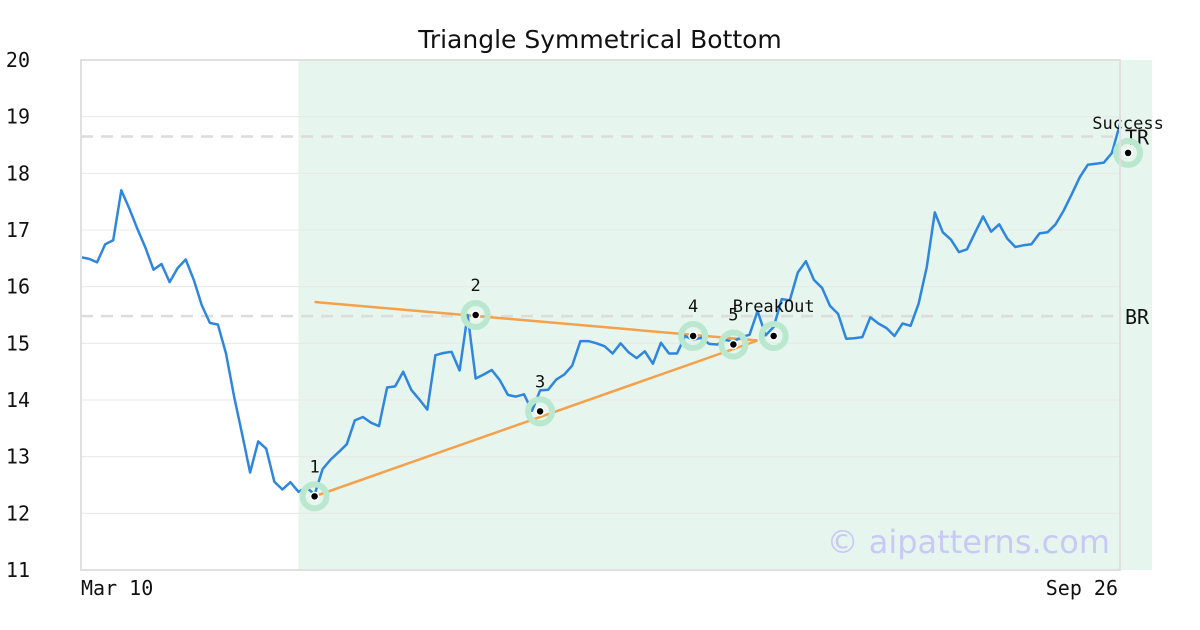 This screenshot has height=630, width=1200. Describe the element at coordinates (18, 570) in the screenshot. I see `y-tick-label: 11` at that location.